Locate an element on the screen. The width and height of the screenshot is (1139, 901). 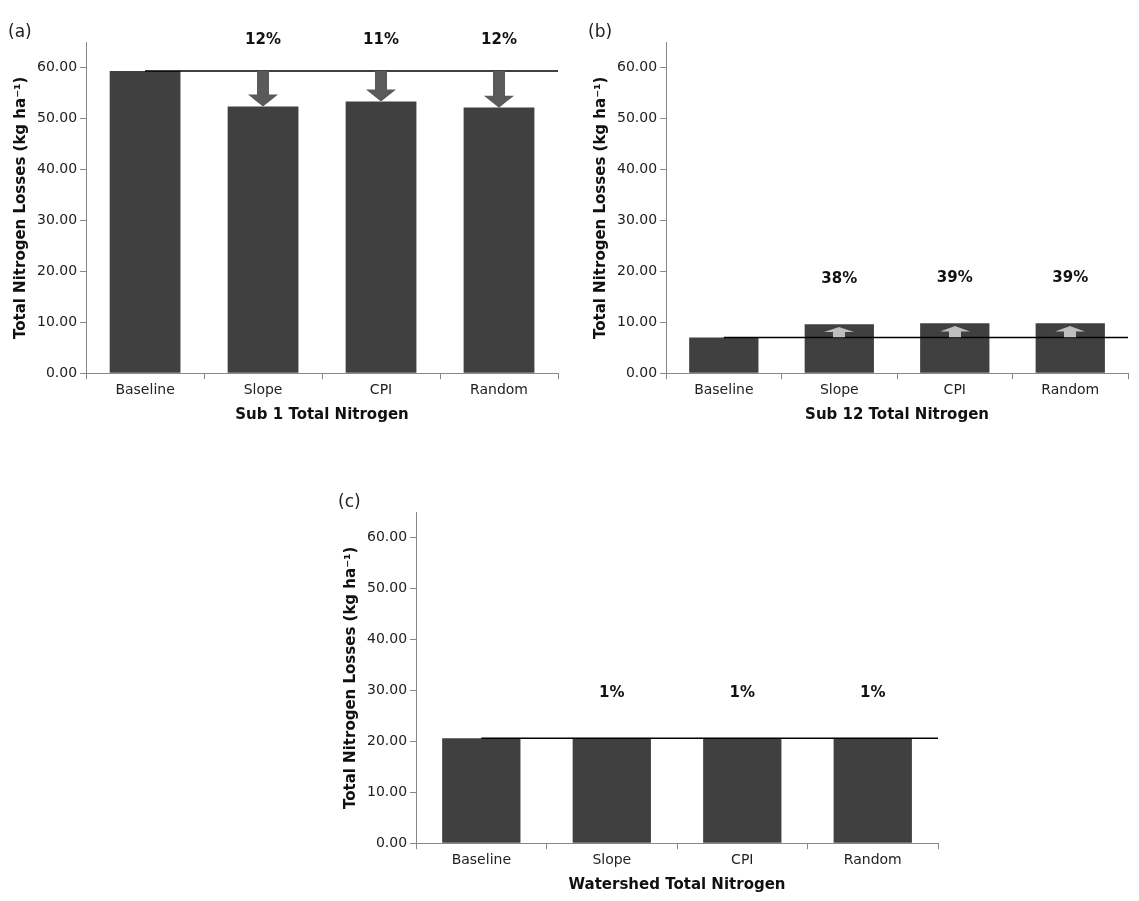
annotation: 11% is located at coordinates (381, 39).